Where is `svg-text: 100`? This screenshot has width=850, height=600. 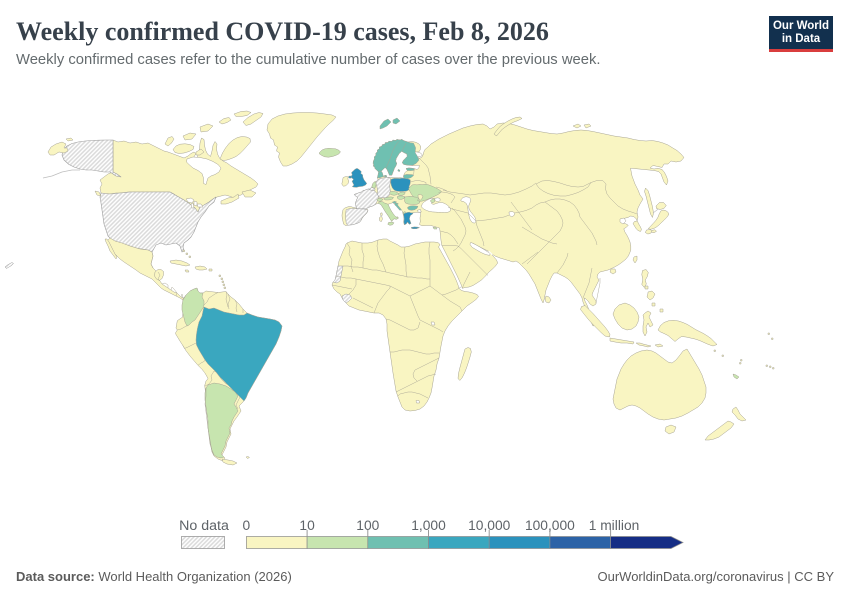
svg-text: 100 is located at coordinates (367, 525).